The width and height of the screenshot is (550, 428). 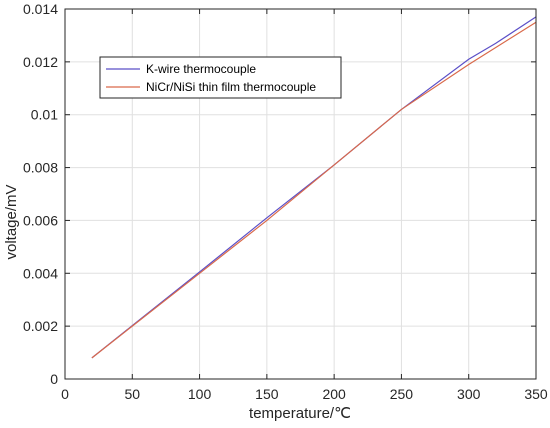 I want to click on legend-label-2: NiCr/NiSi thin film thermocouple, so click(x=231, y=87).